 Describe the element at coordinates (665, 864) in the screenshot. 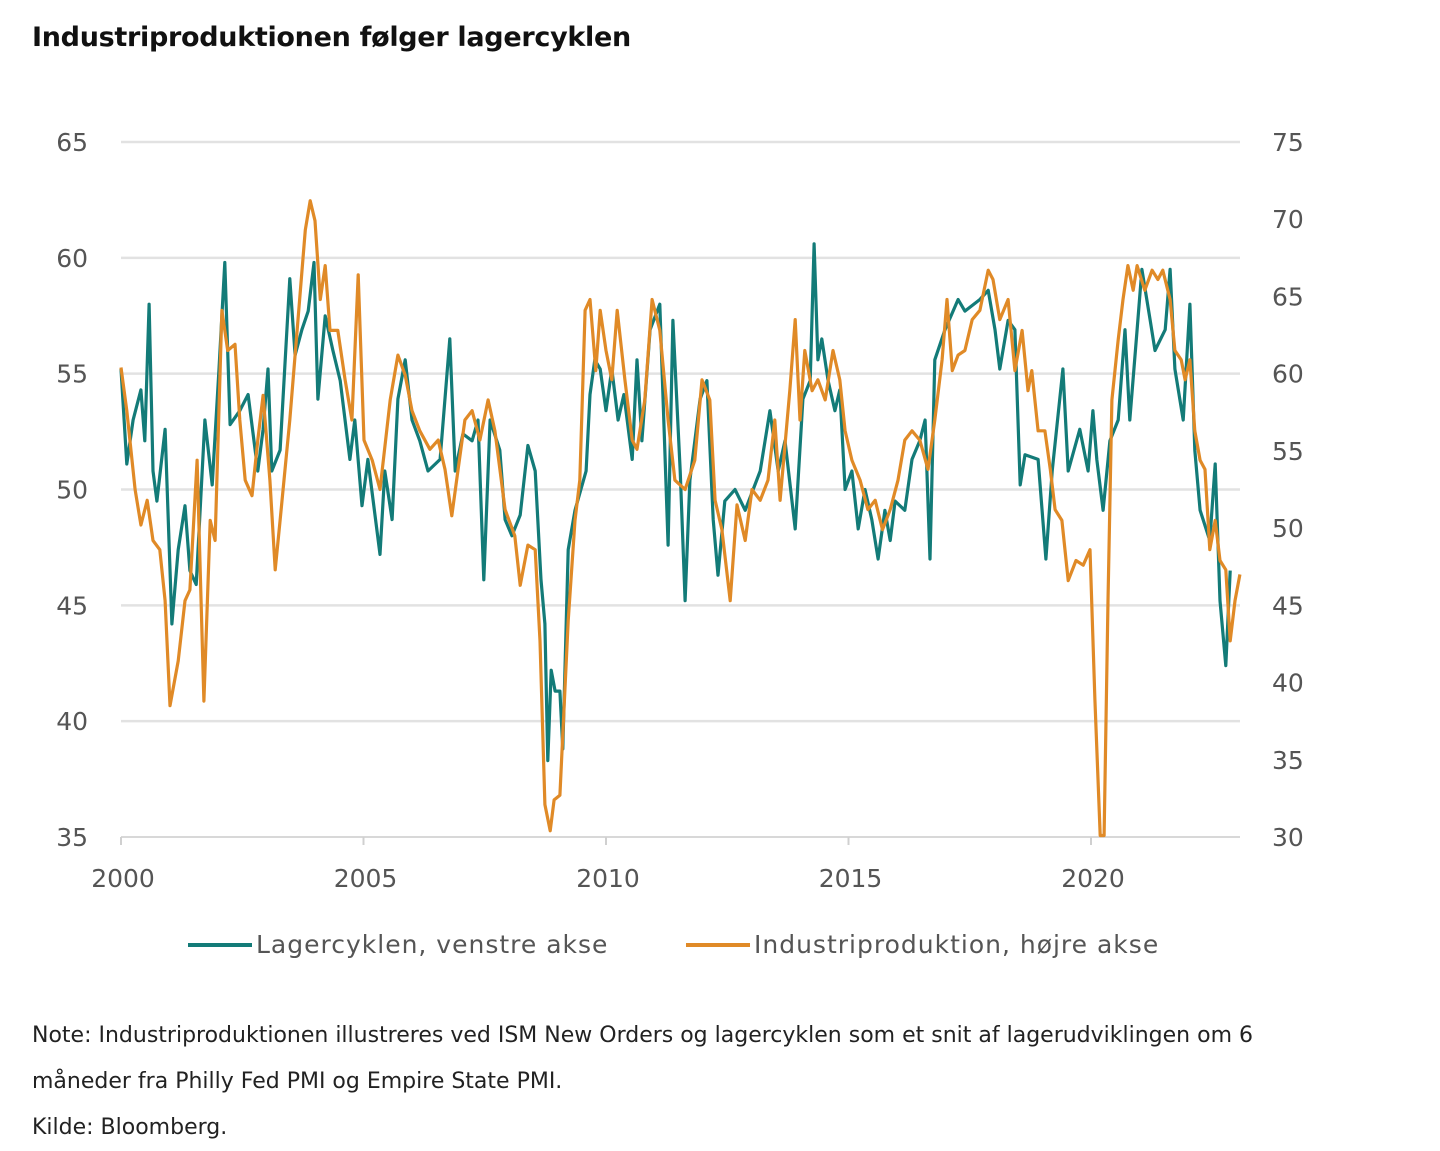

I see `x-axis: 2000 2005 2010 2015 2020` at that location.